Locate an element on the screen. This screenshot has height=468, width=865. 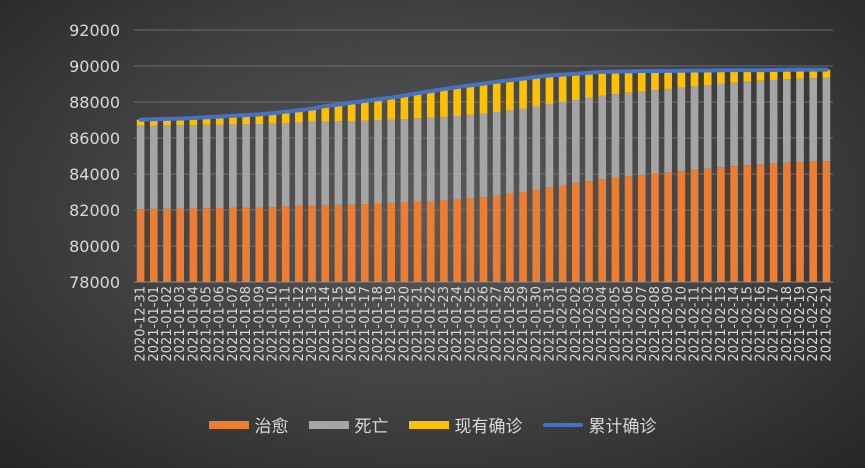
legend-item-deaths: 死亡 is located at coordinates (348, 424).